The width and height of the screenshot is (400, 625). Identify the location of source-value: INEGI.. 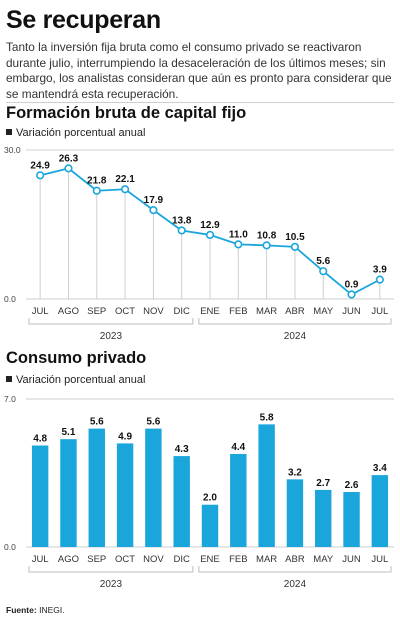
(52, 610).